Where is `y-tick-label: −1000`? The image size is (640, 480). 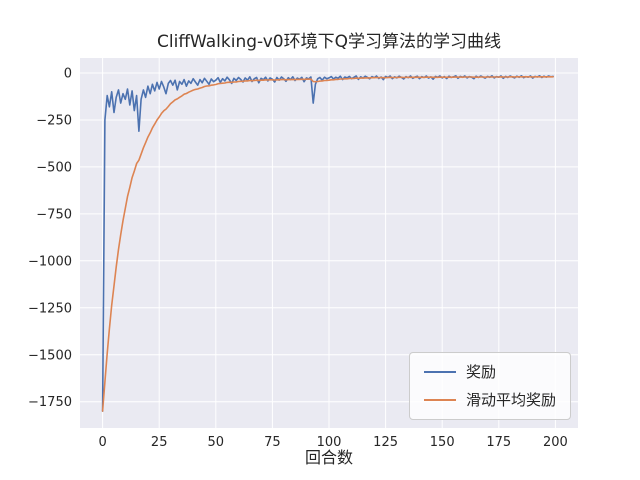
y-tick-label: −1000 is located at coordinates (50, 261).